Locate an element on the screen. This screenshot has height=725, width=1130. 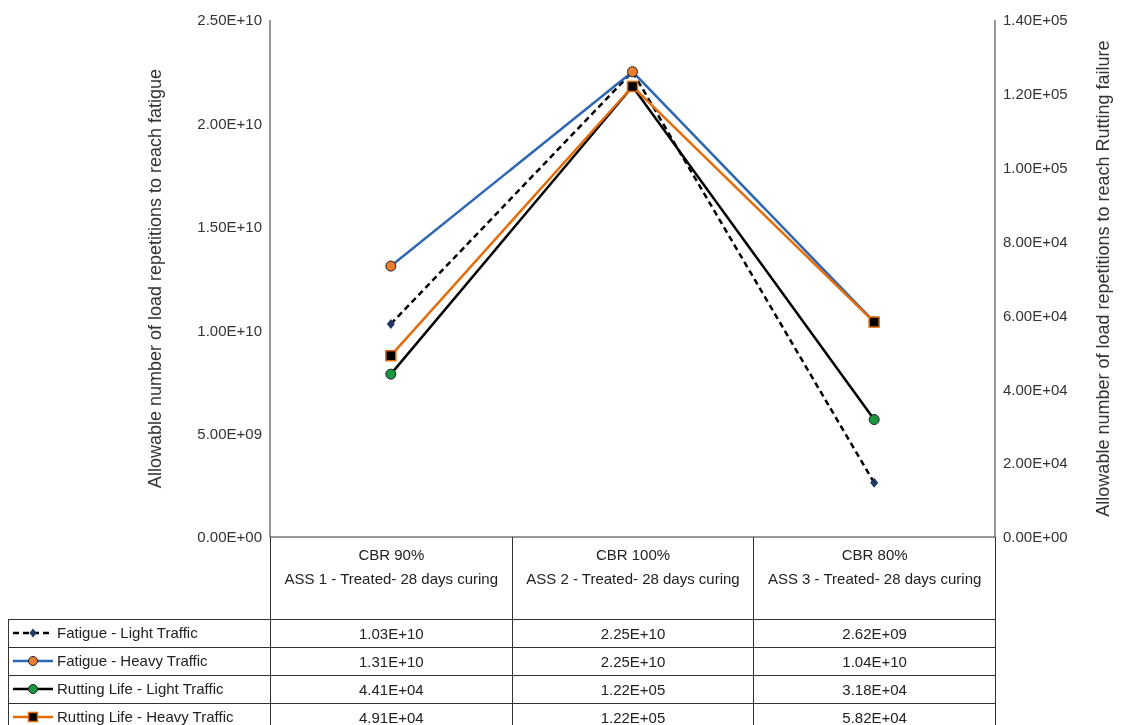
y2-tick-label: 8.00E+04 is located at coordinates (1035, 241).